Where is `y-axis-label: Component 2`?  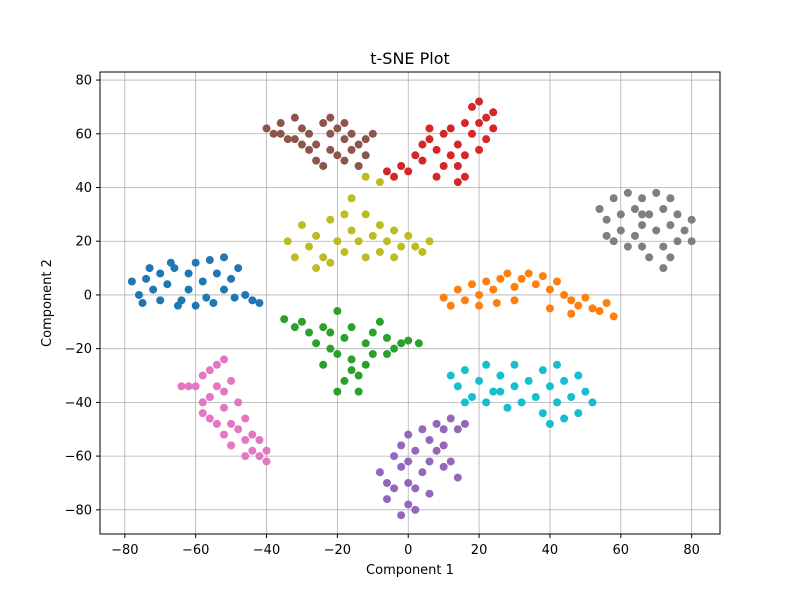
y-axis-label: Component 2 is located at coordinates (47, 303).